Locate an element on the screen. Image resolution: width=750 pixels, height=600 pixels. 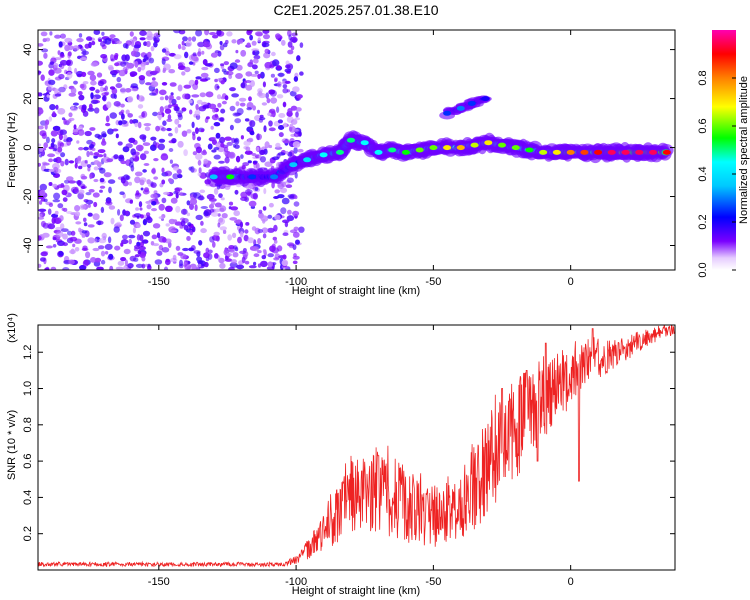
y-tick-label: 0.8 is located at coordinates (28, 424).